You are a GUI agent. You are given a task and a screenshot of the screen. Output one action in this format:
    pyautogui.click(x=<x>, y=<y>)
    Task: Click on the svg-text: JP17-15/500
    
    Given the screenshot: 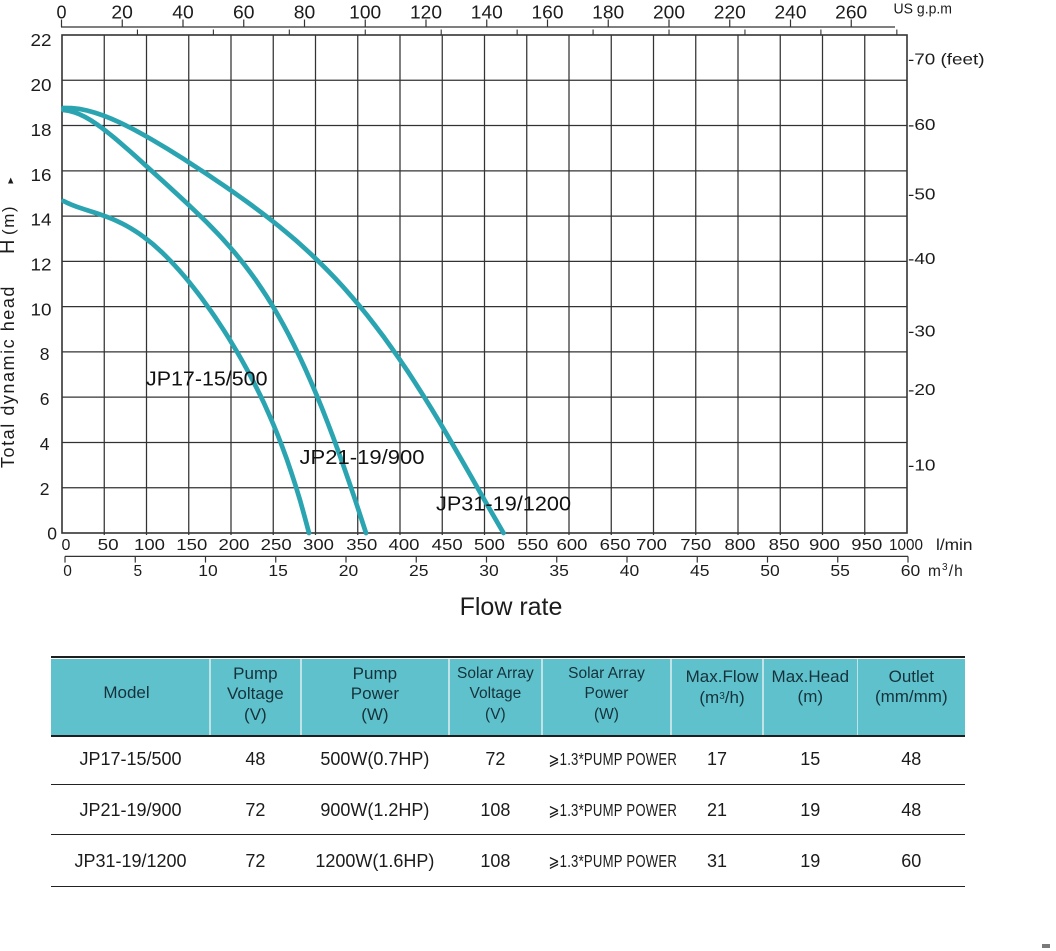 What is the action you would take?
    pyautogui.click(x=207, y=379)
    